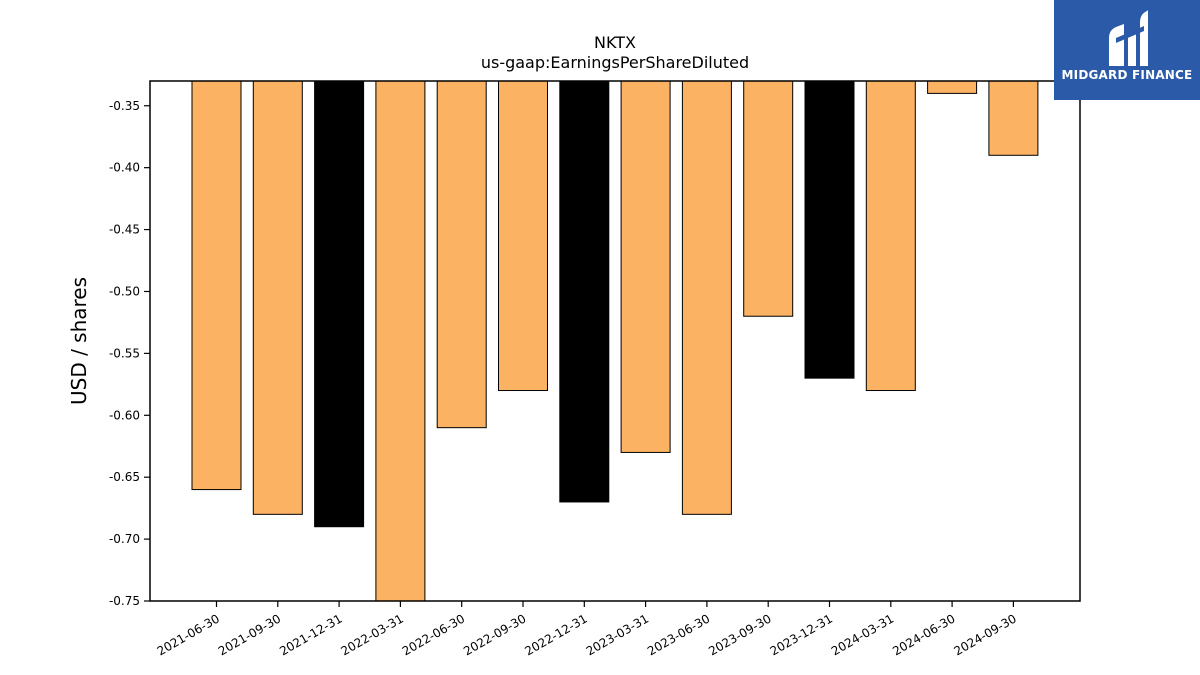 The width and height of the screenshot is (1200, 675). What do you see at coordinates (79, 341) in the screenshot?
I see `y-axis-label: USD / shares` at bounding box center [79, 341].